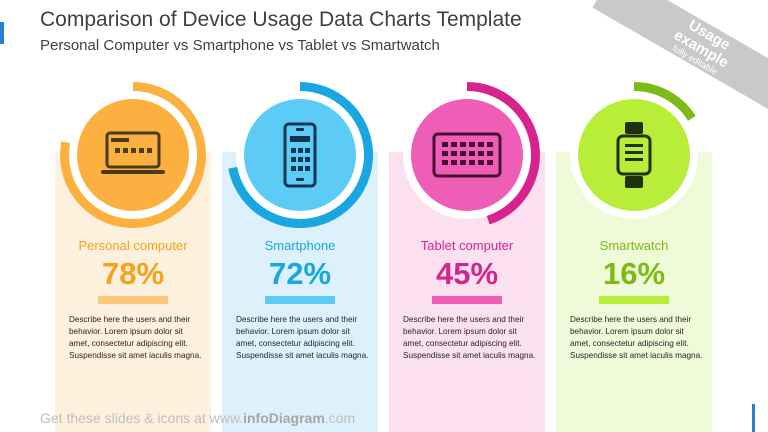 This screenshot has width=768, height=432. I want to click on corner-accent-bar, so click(753, 418).